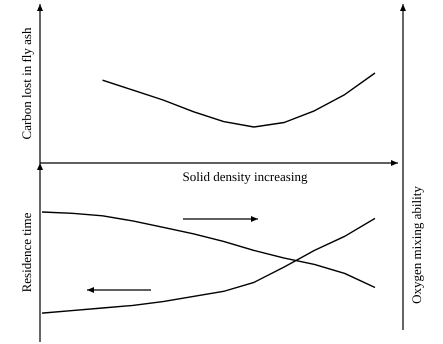 This screenshot has width=443, height=344. I want to click on y-axis-title: Residence time, so click(26, 252).